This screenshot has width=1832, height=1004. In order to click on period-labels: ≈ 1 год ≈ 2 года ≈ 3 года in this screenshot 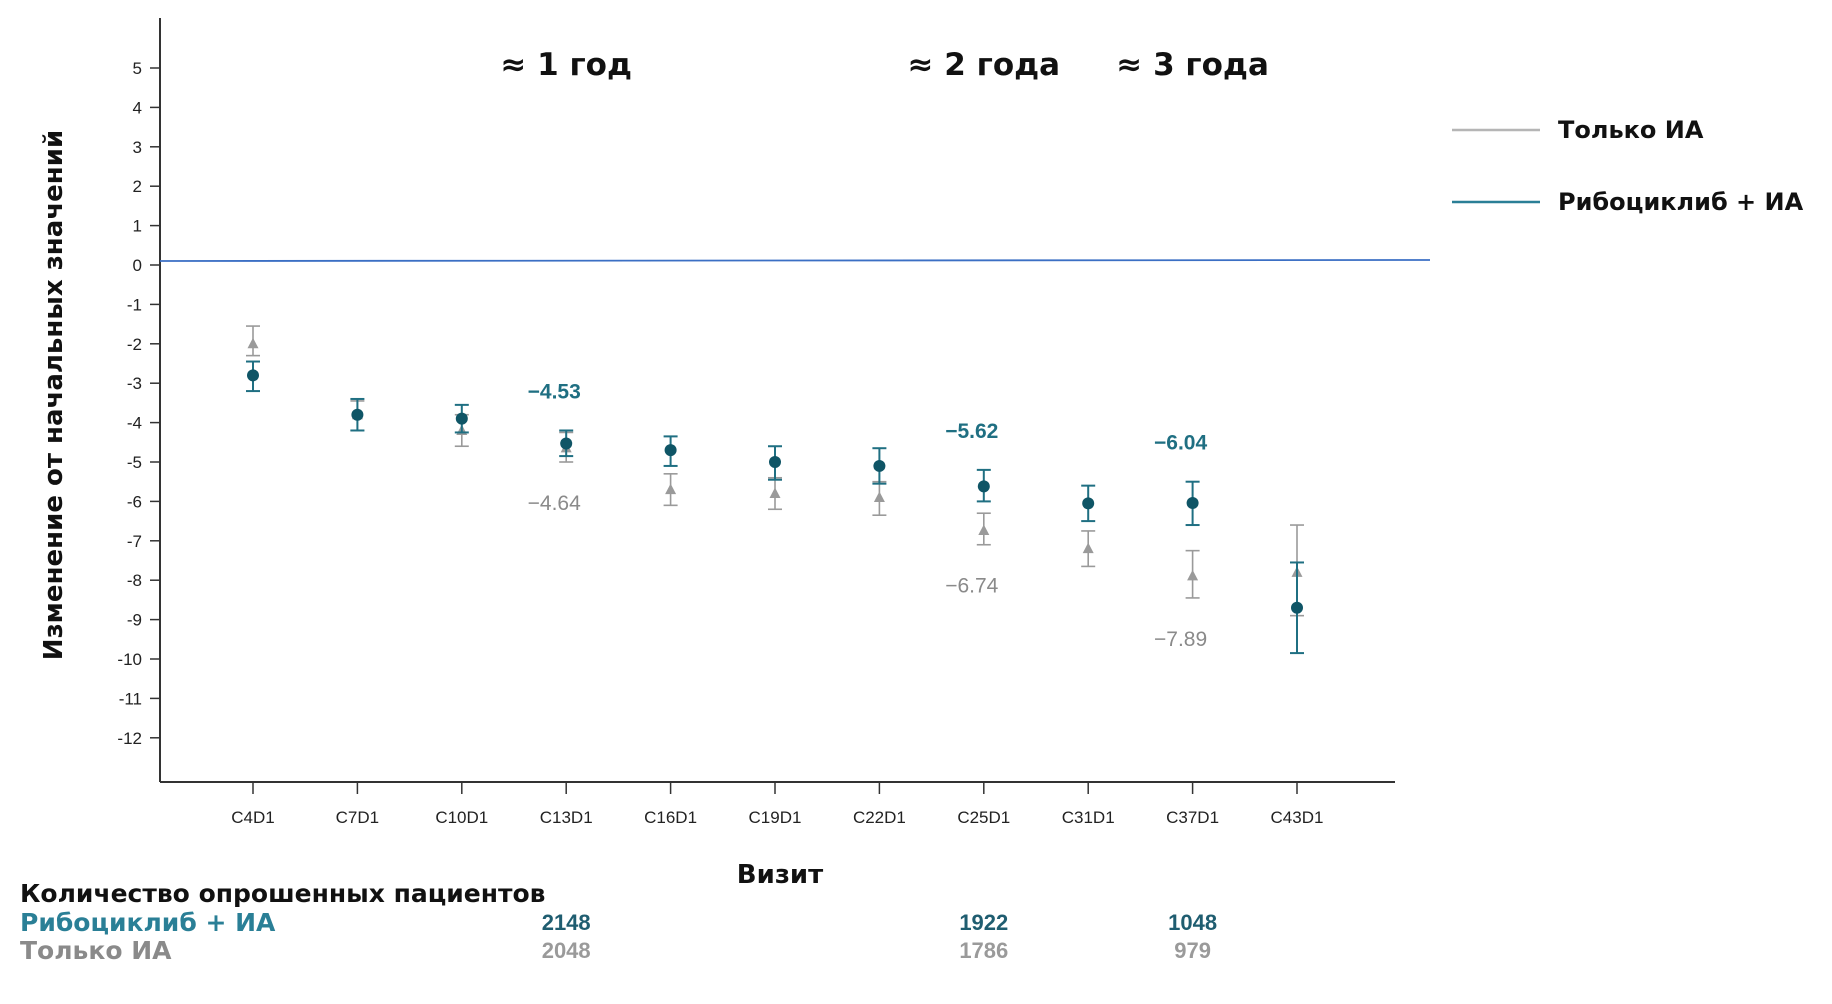, I will do `click(884, 65)`.